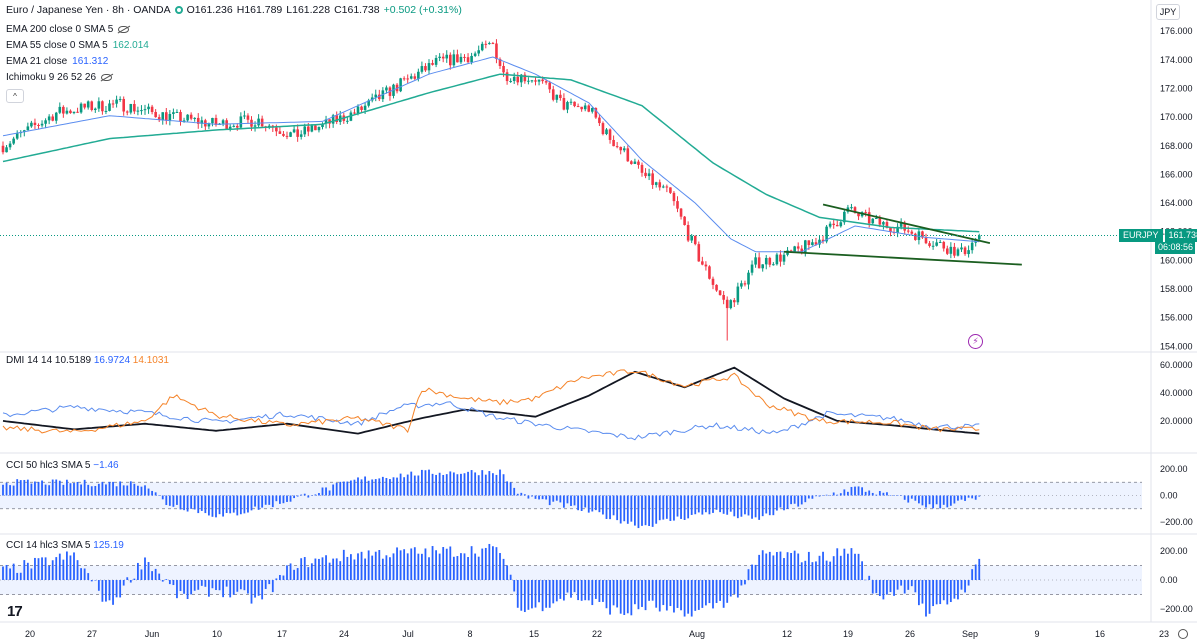 Image resolution: width=1197 pixels, height=642 pixels. I want to click on dmi-legend: DMI 14 14 10.5189 16.9724 14.1031, so click(87, 361).